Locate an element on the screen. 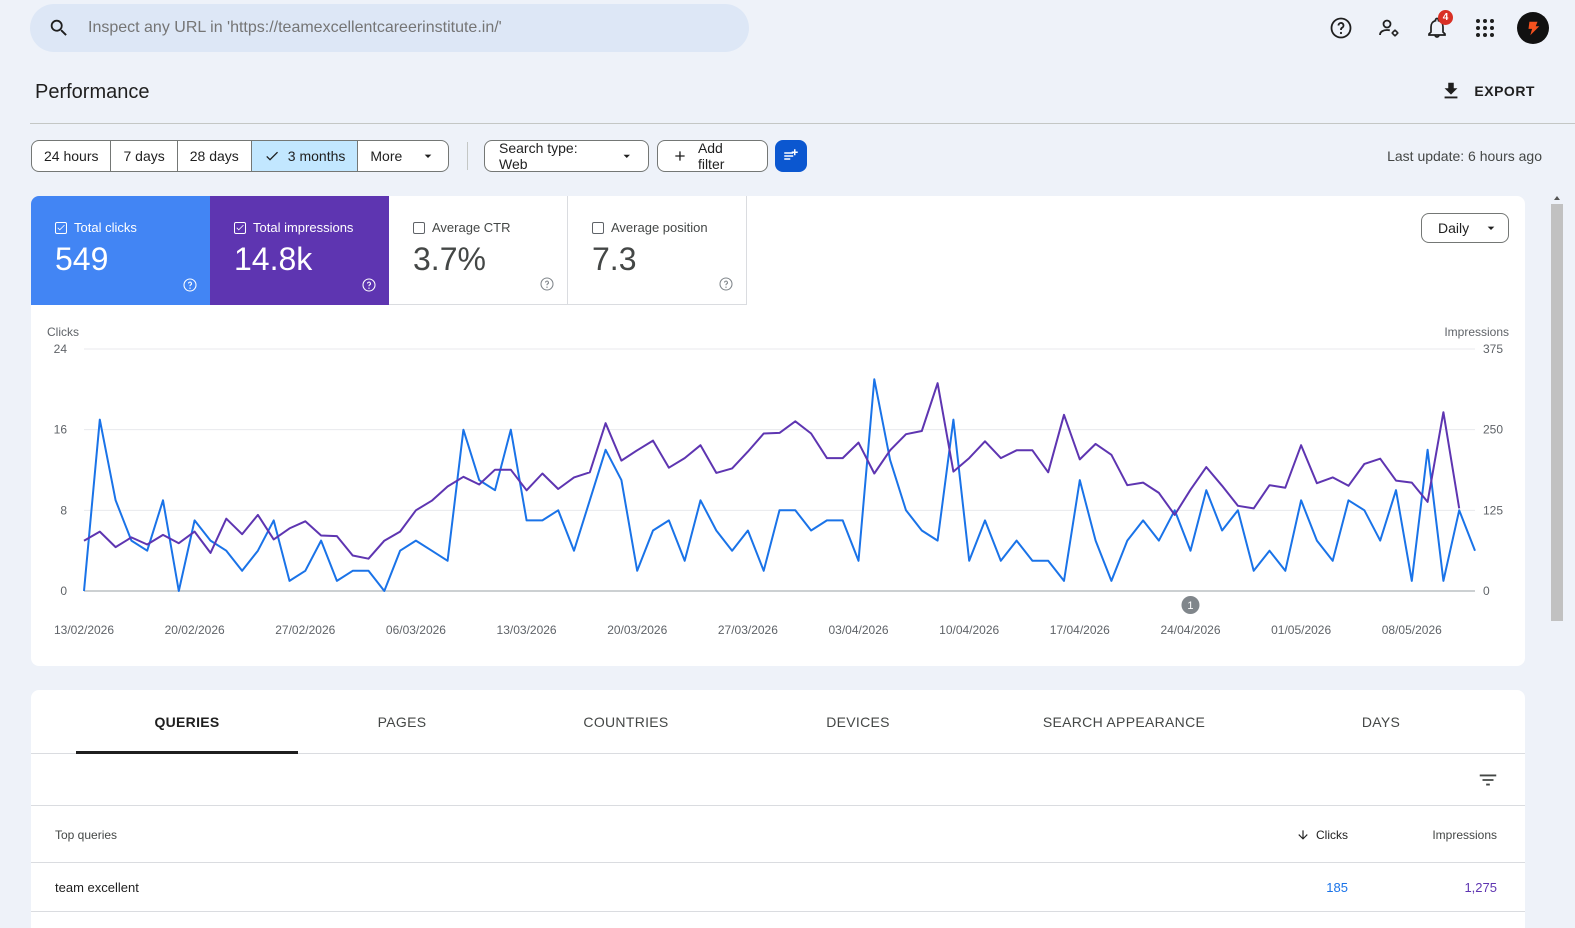 This screenshot has width=1575, height=928. x-tick-label: 24/04/2026 is located at coordinates (1190, 630).